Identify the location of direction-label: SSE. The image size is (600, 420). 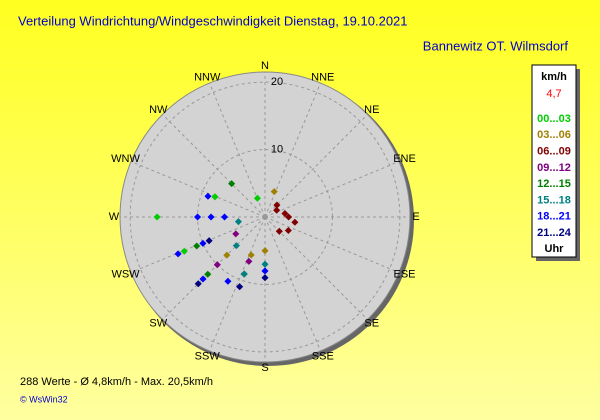
(323, 356).